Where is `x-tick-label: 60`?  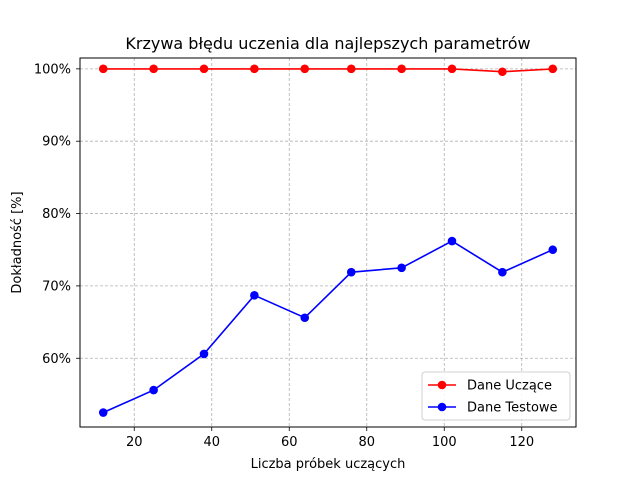 x-tick-label: 60 is located at coordinates (289, 442).